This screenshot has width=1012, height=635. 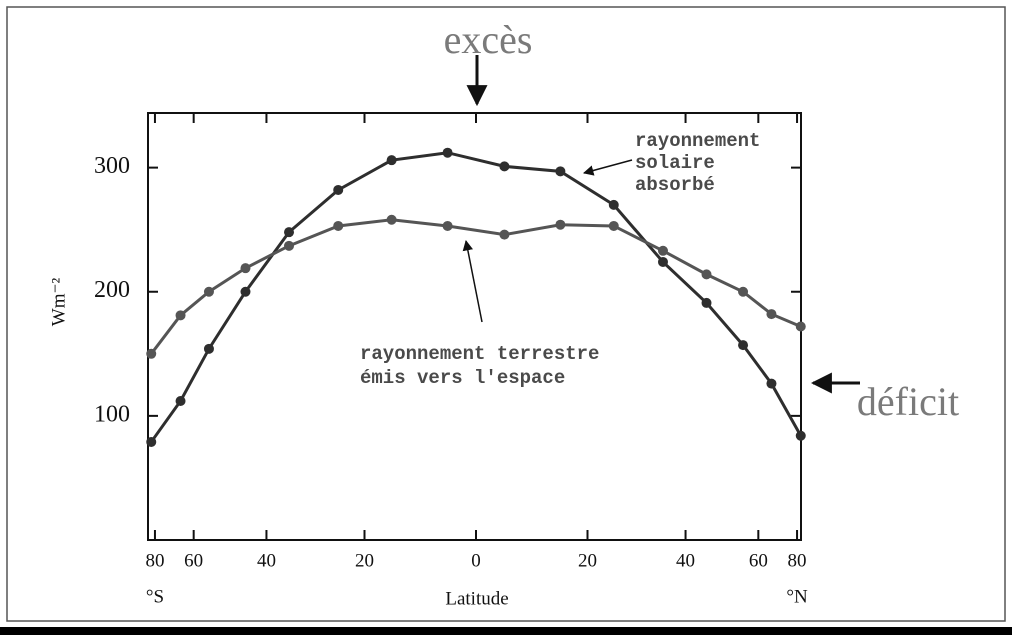 I want to click on y-tick-label: 100, so click(x=112, y=414).